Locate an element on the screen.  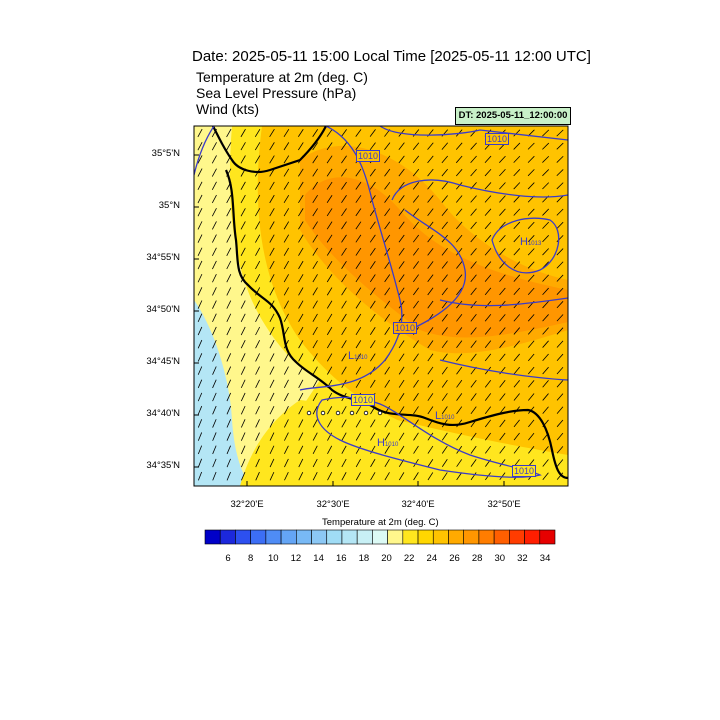
high-pressure-center: H1013 is located at coordinates (530, 242).